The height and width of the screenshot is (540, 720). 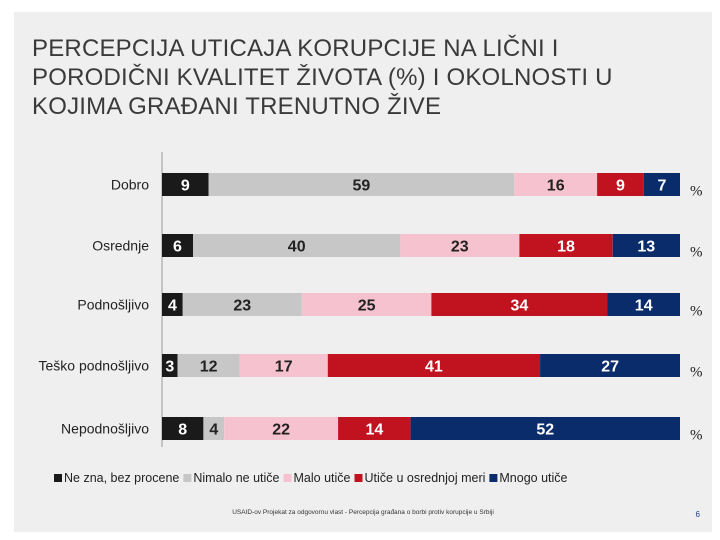 I want to click on data-label: 40, so click(x=297, y=247).